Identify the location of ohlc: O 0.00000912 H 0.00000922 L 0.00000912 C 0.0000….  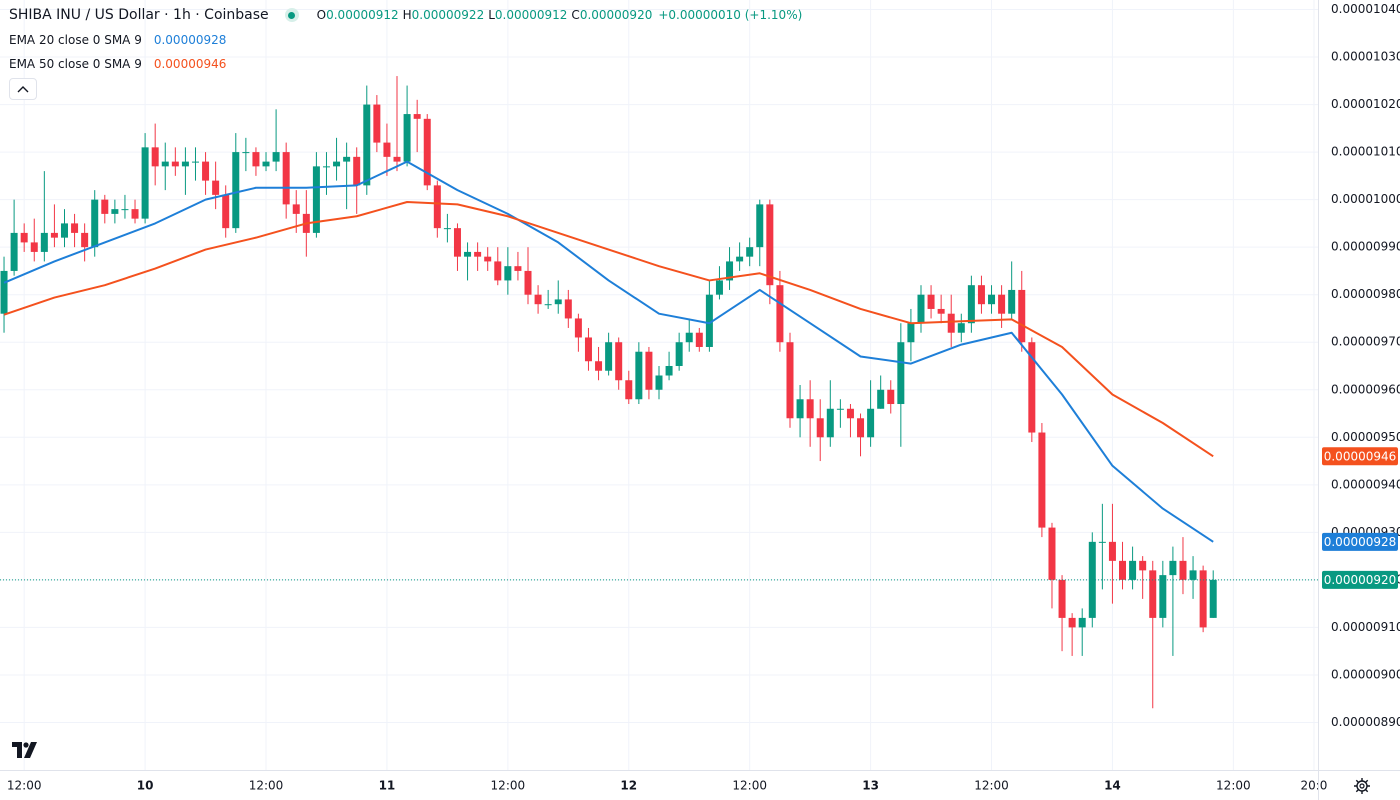
(483, 15).